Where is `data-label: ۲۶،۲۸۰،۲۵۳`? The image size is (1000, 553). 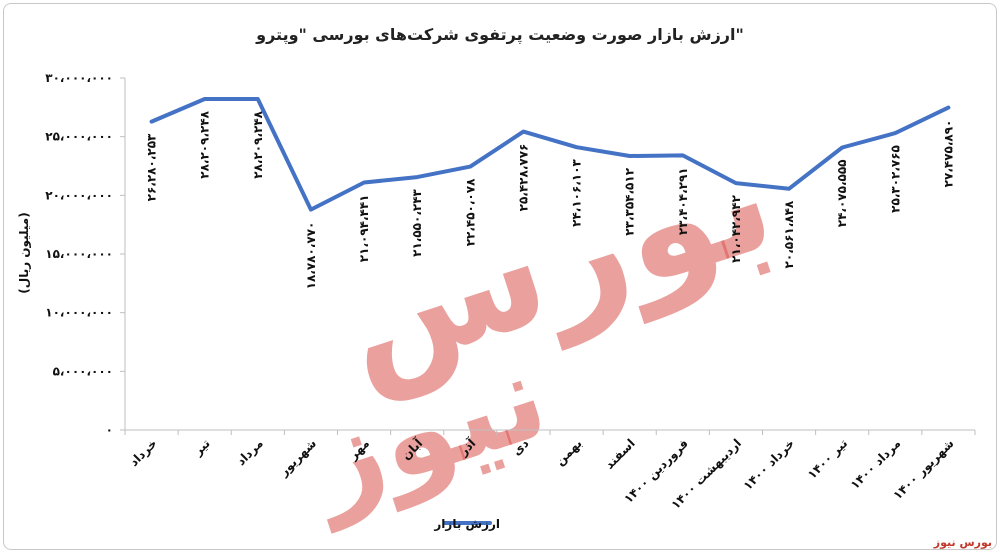
data-label: ۲۶،۲۸۰،۲۵۳ is located at coordinates (152, 167).